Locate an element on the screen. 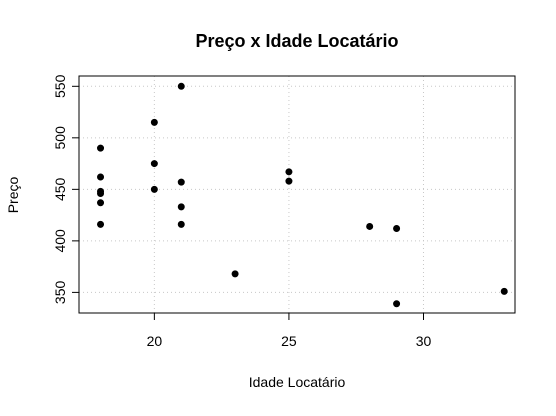 The width and height of the screenshot is (556, 416). y-tick-label: 500 is located at coordinates (60, 138).